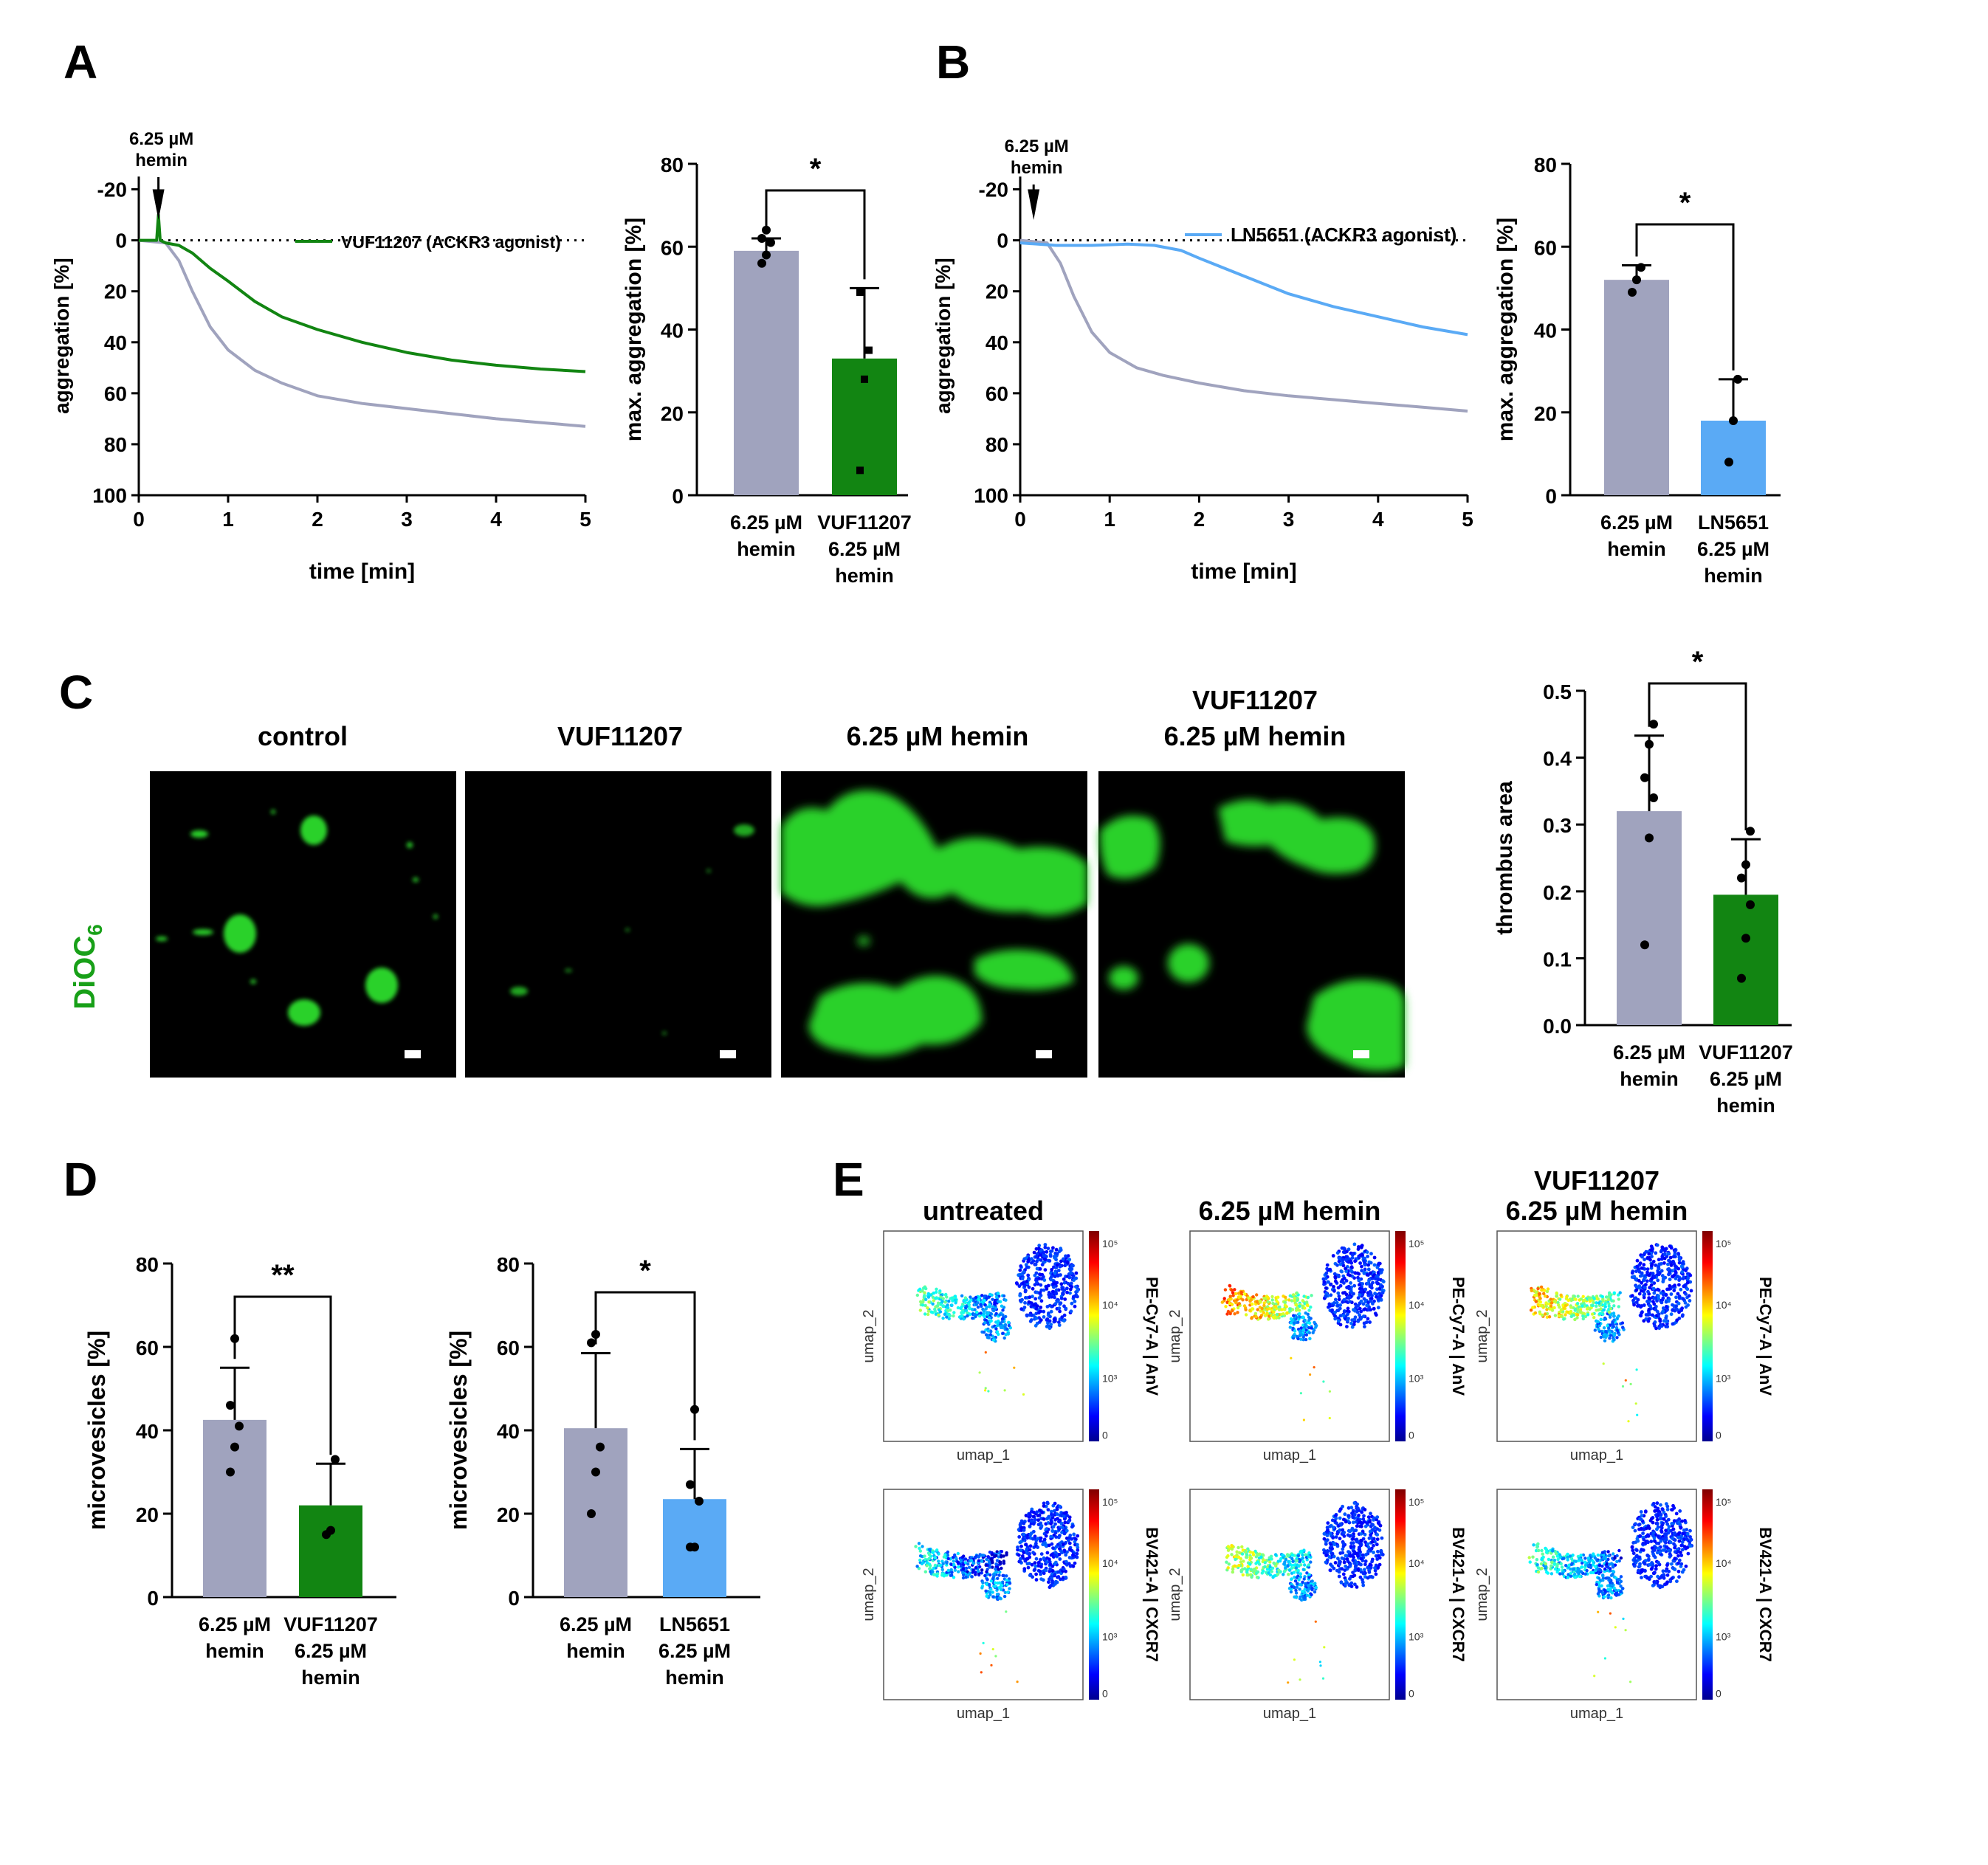 This screenshot has height=1865, width=1988. What do you see at coordinates (1746, 1052) in the screenshot?
I see `category-label: VUF11207` at bounding box center [1746, 1052].